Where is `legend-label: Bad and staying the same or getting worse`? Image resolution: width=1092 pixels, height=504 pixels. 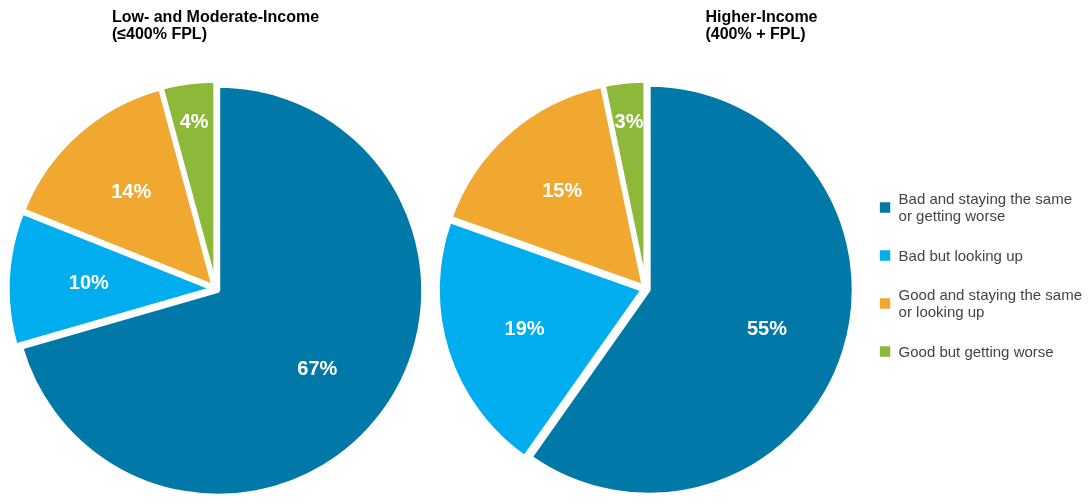 legend-label: Bad and staying the same or getting worse is located at coordinates (985, 207).